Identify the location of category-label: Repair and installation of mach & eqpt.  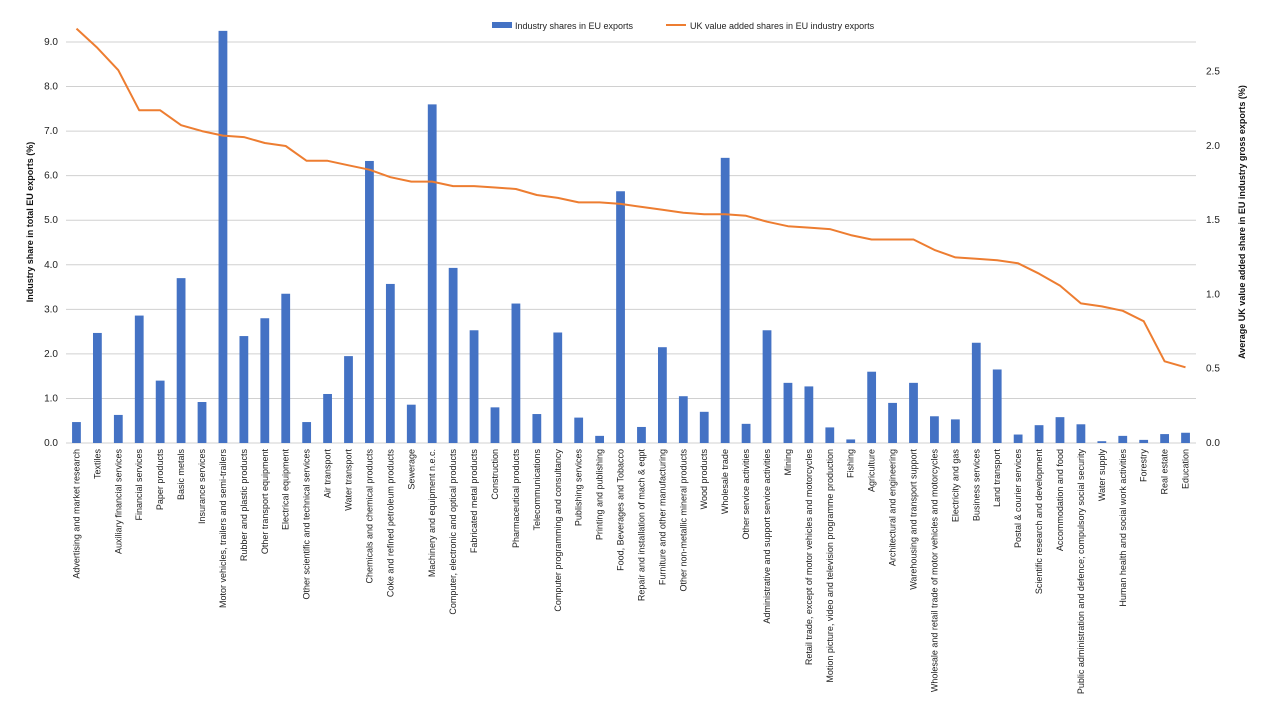
(642, 525).